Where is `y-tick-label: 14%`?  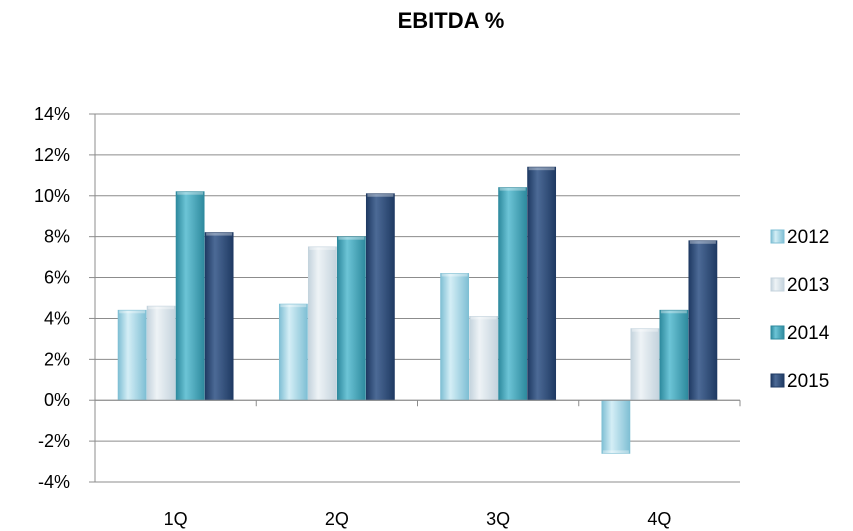
y-tick-label: 14% is located at coordinates (52, 114).